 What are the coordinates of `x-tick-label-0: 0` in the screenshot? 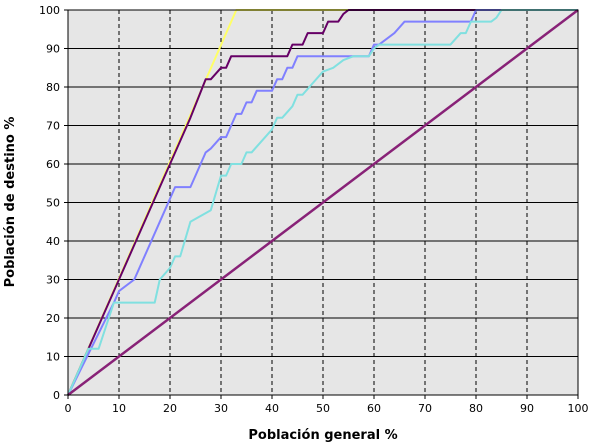 It's located at (68, 408).